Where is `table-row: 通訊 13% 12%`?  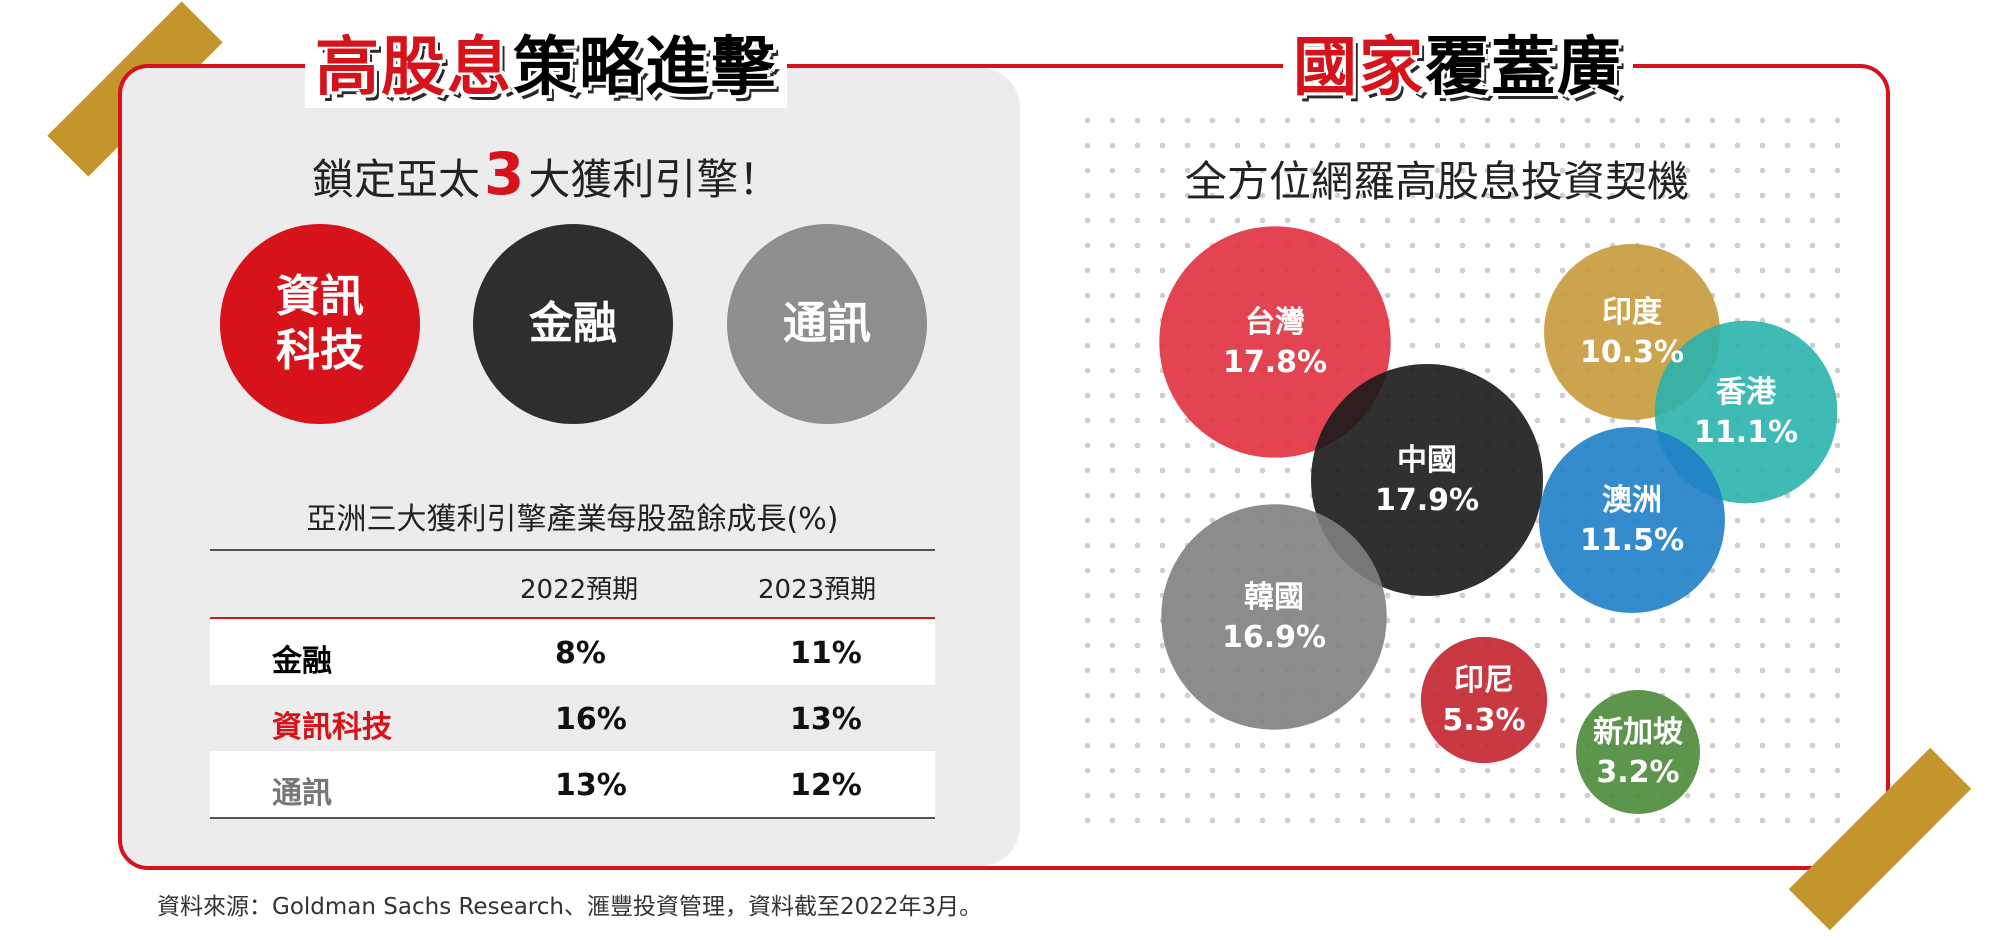
table-row: 通訊 13% 12% is located at coordinates (572, 784).